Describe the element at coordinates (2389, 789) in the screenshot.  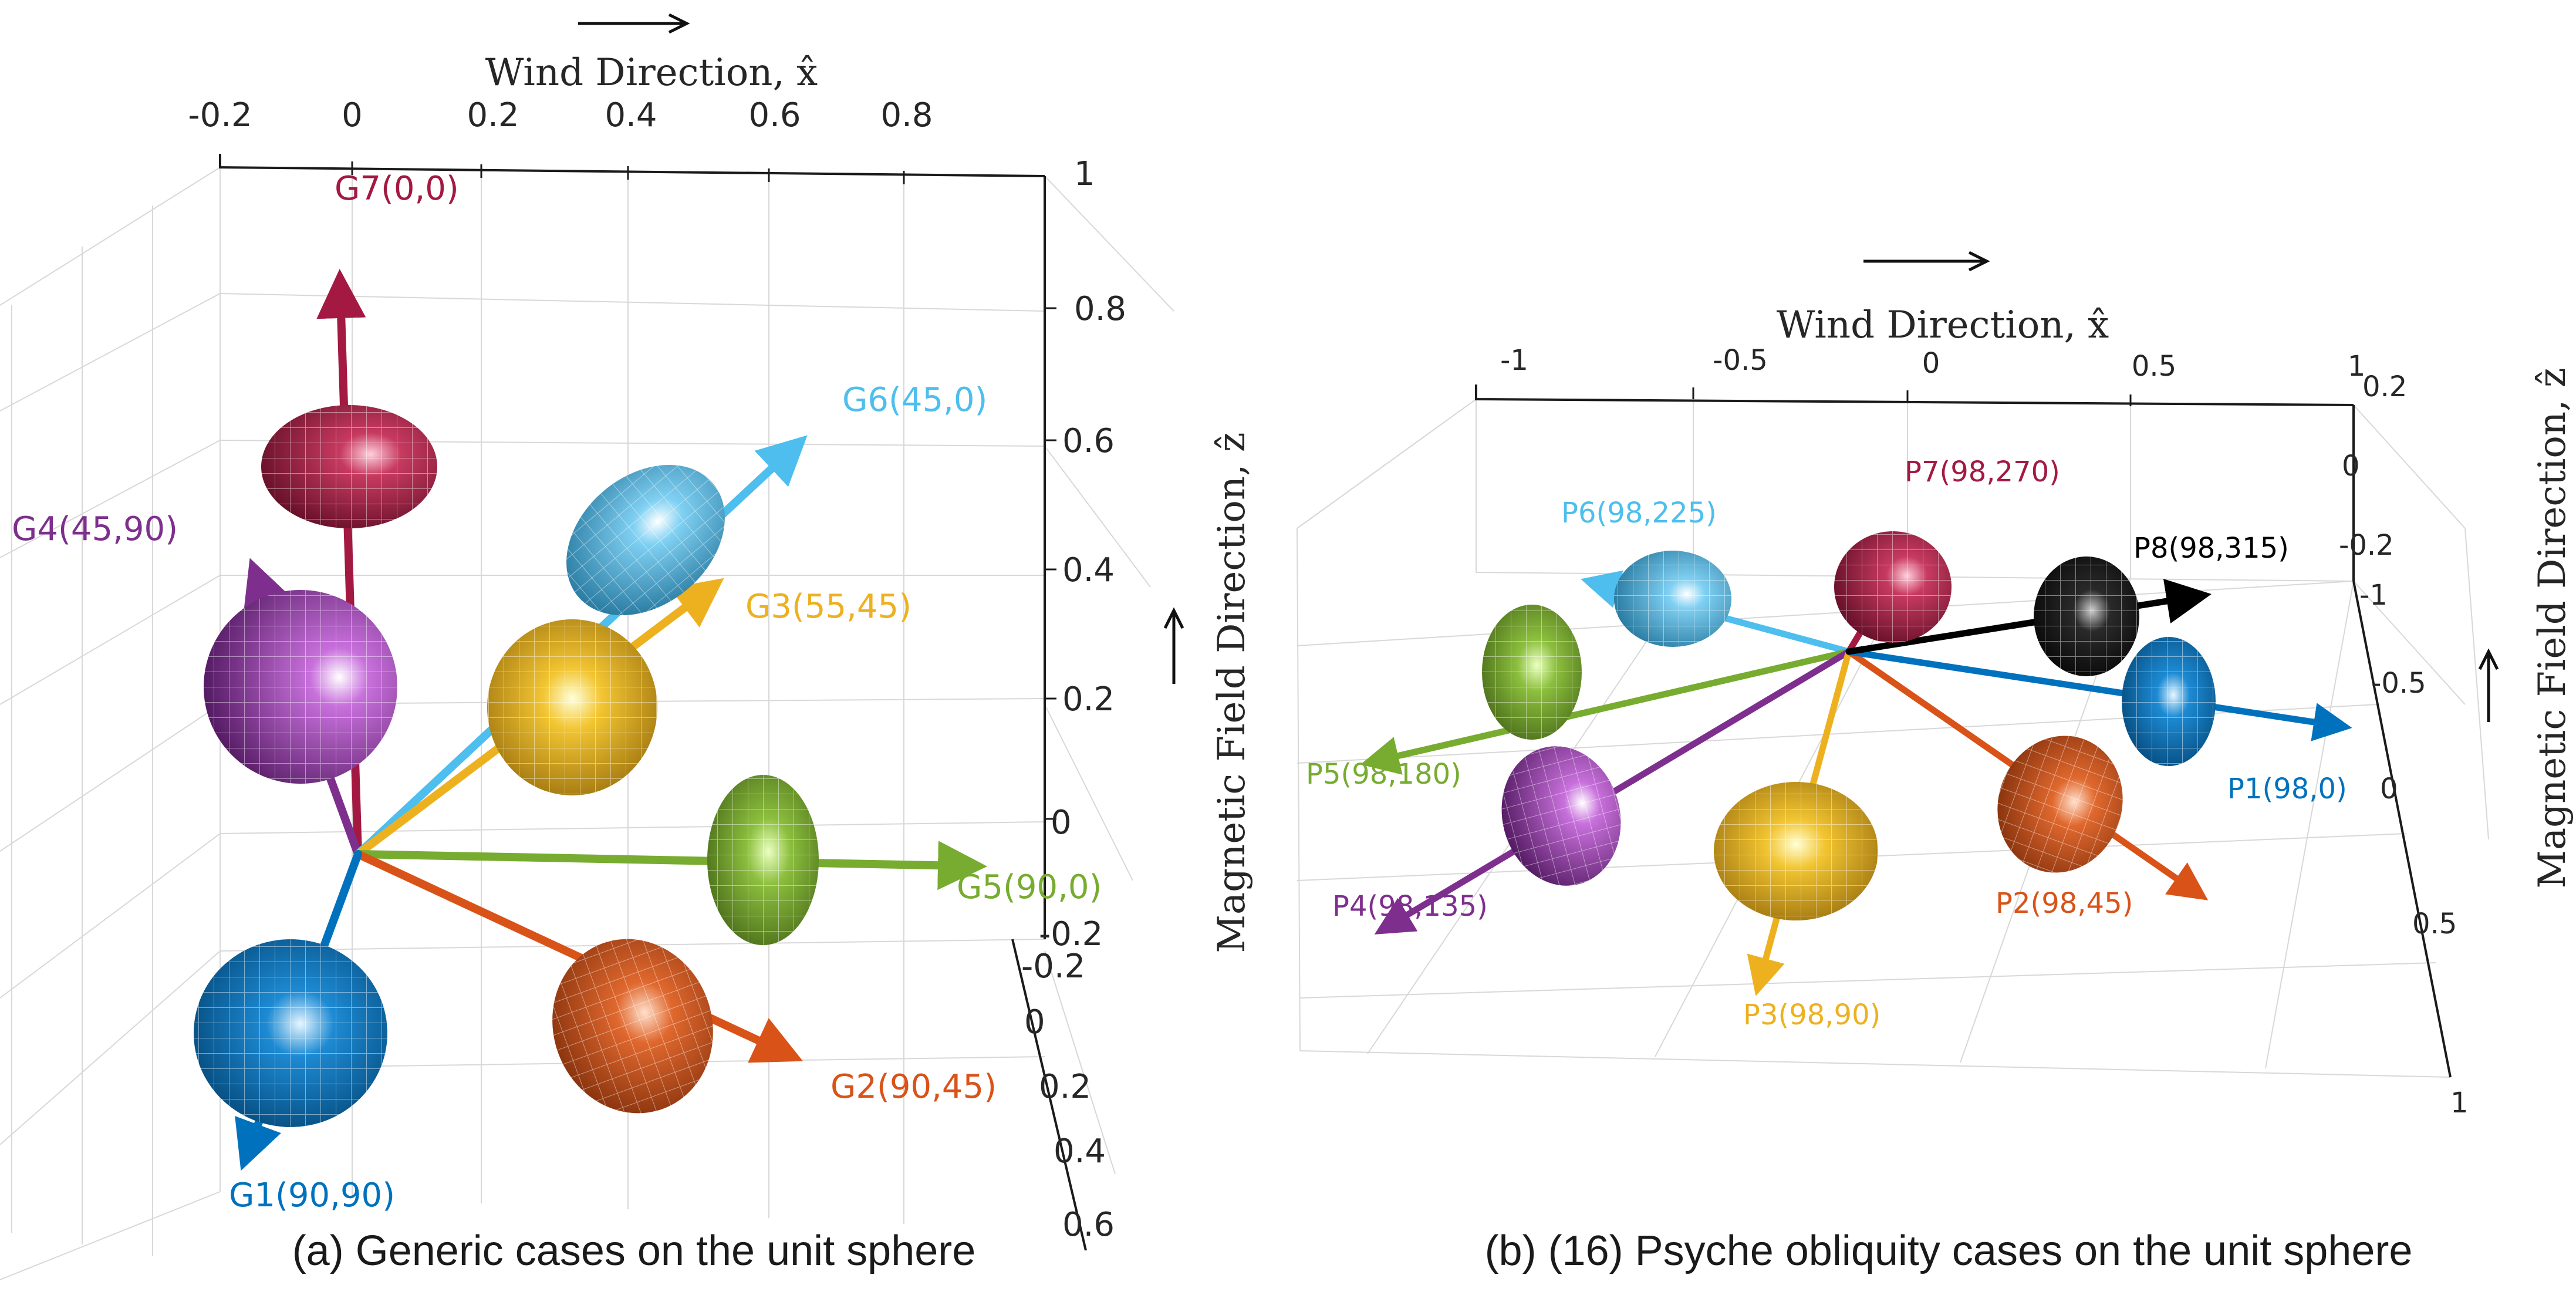
I see `panel-b-ytick-2: 0` at that location.